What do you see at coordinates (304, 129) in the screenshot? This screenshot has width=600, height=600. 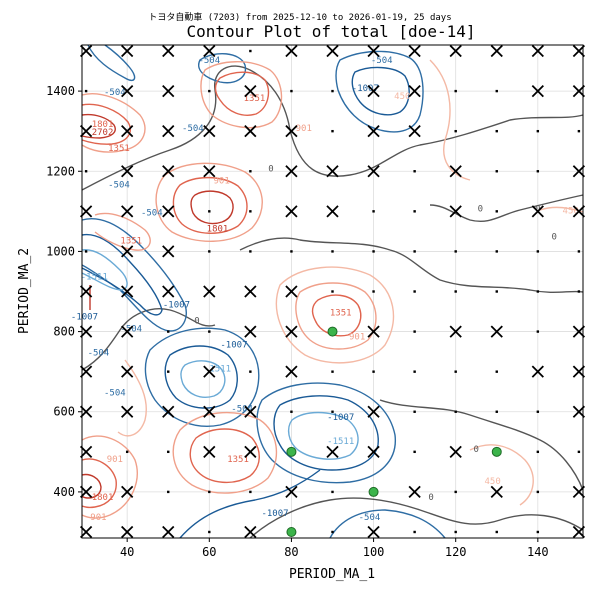 I see `contour-label: 901` at bounding box center [304, 129].